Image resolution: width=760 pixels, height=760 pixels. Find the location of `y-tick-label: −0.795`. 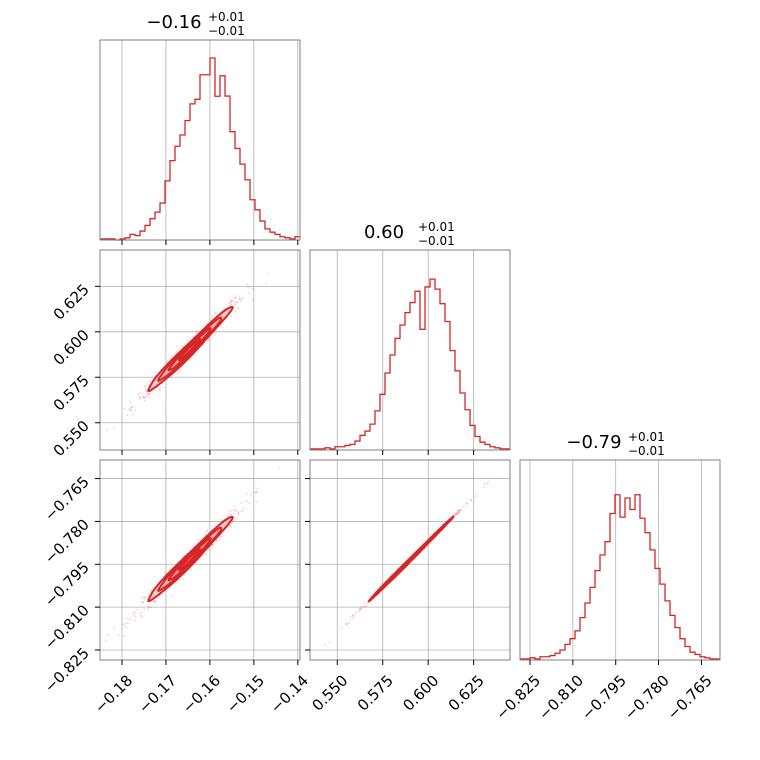

y-tick-label: −0.795 is located at coordinates (67, 584).